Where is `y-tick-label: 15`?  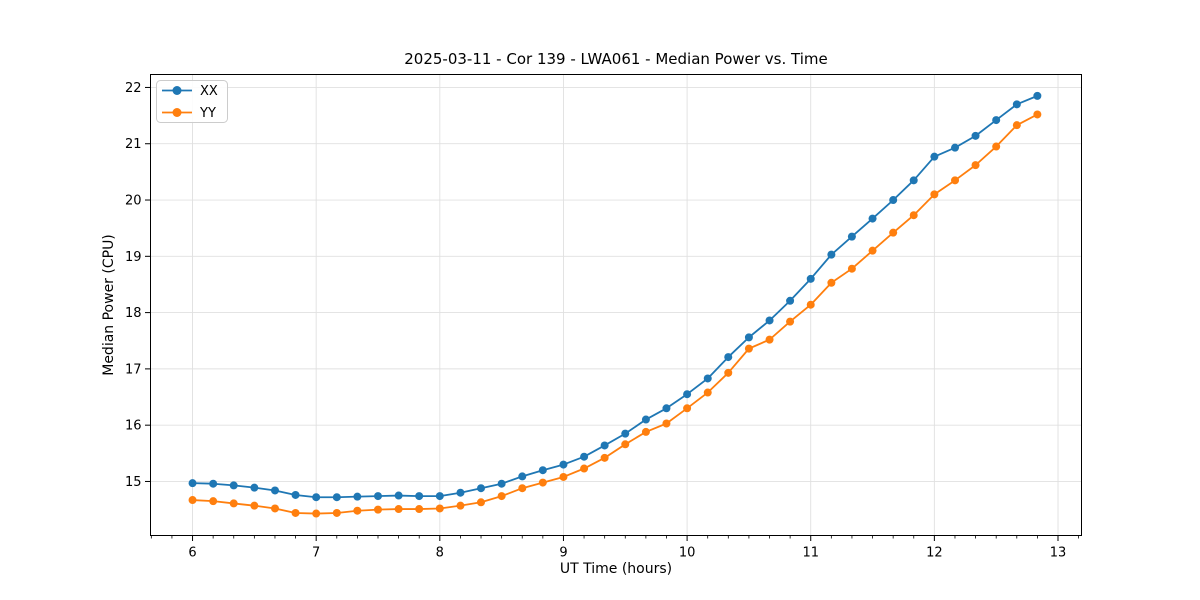 y-tick-label: 15 is located at coordinates (133, 482).